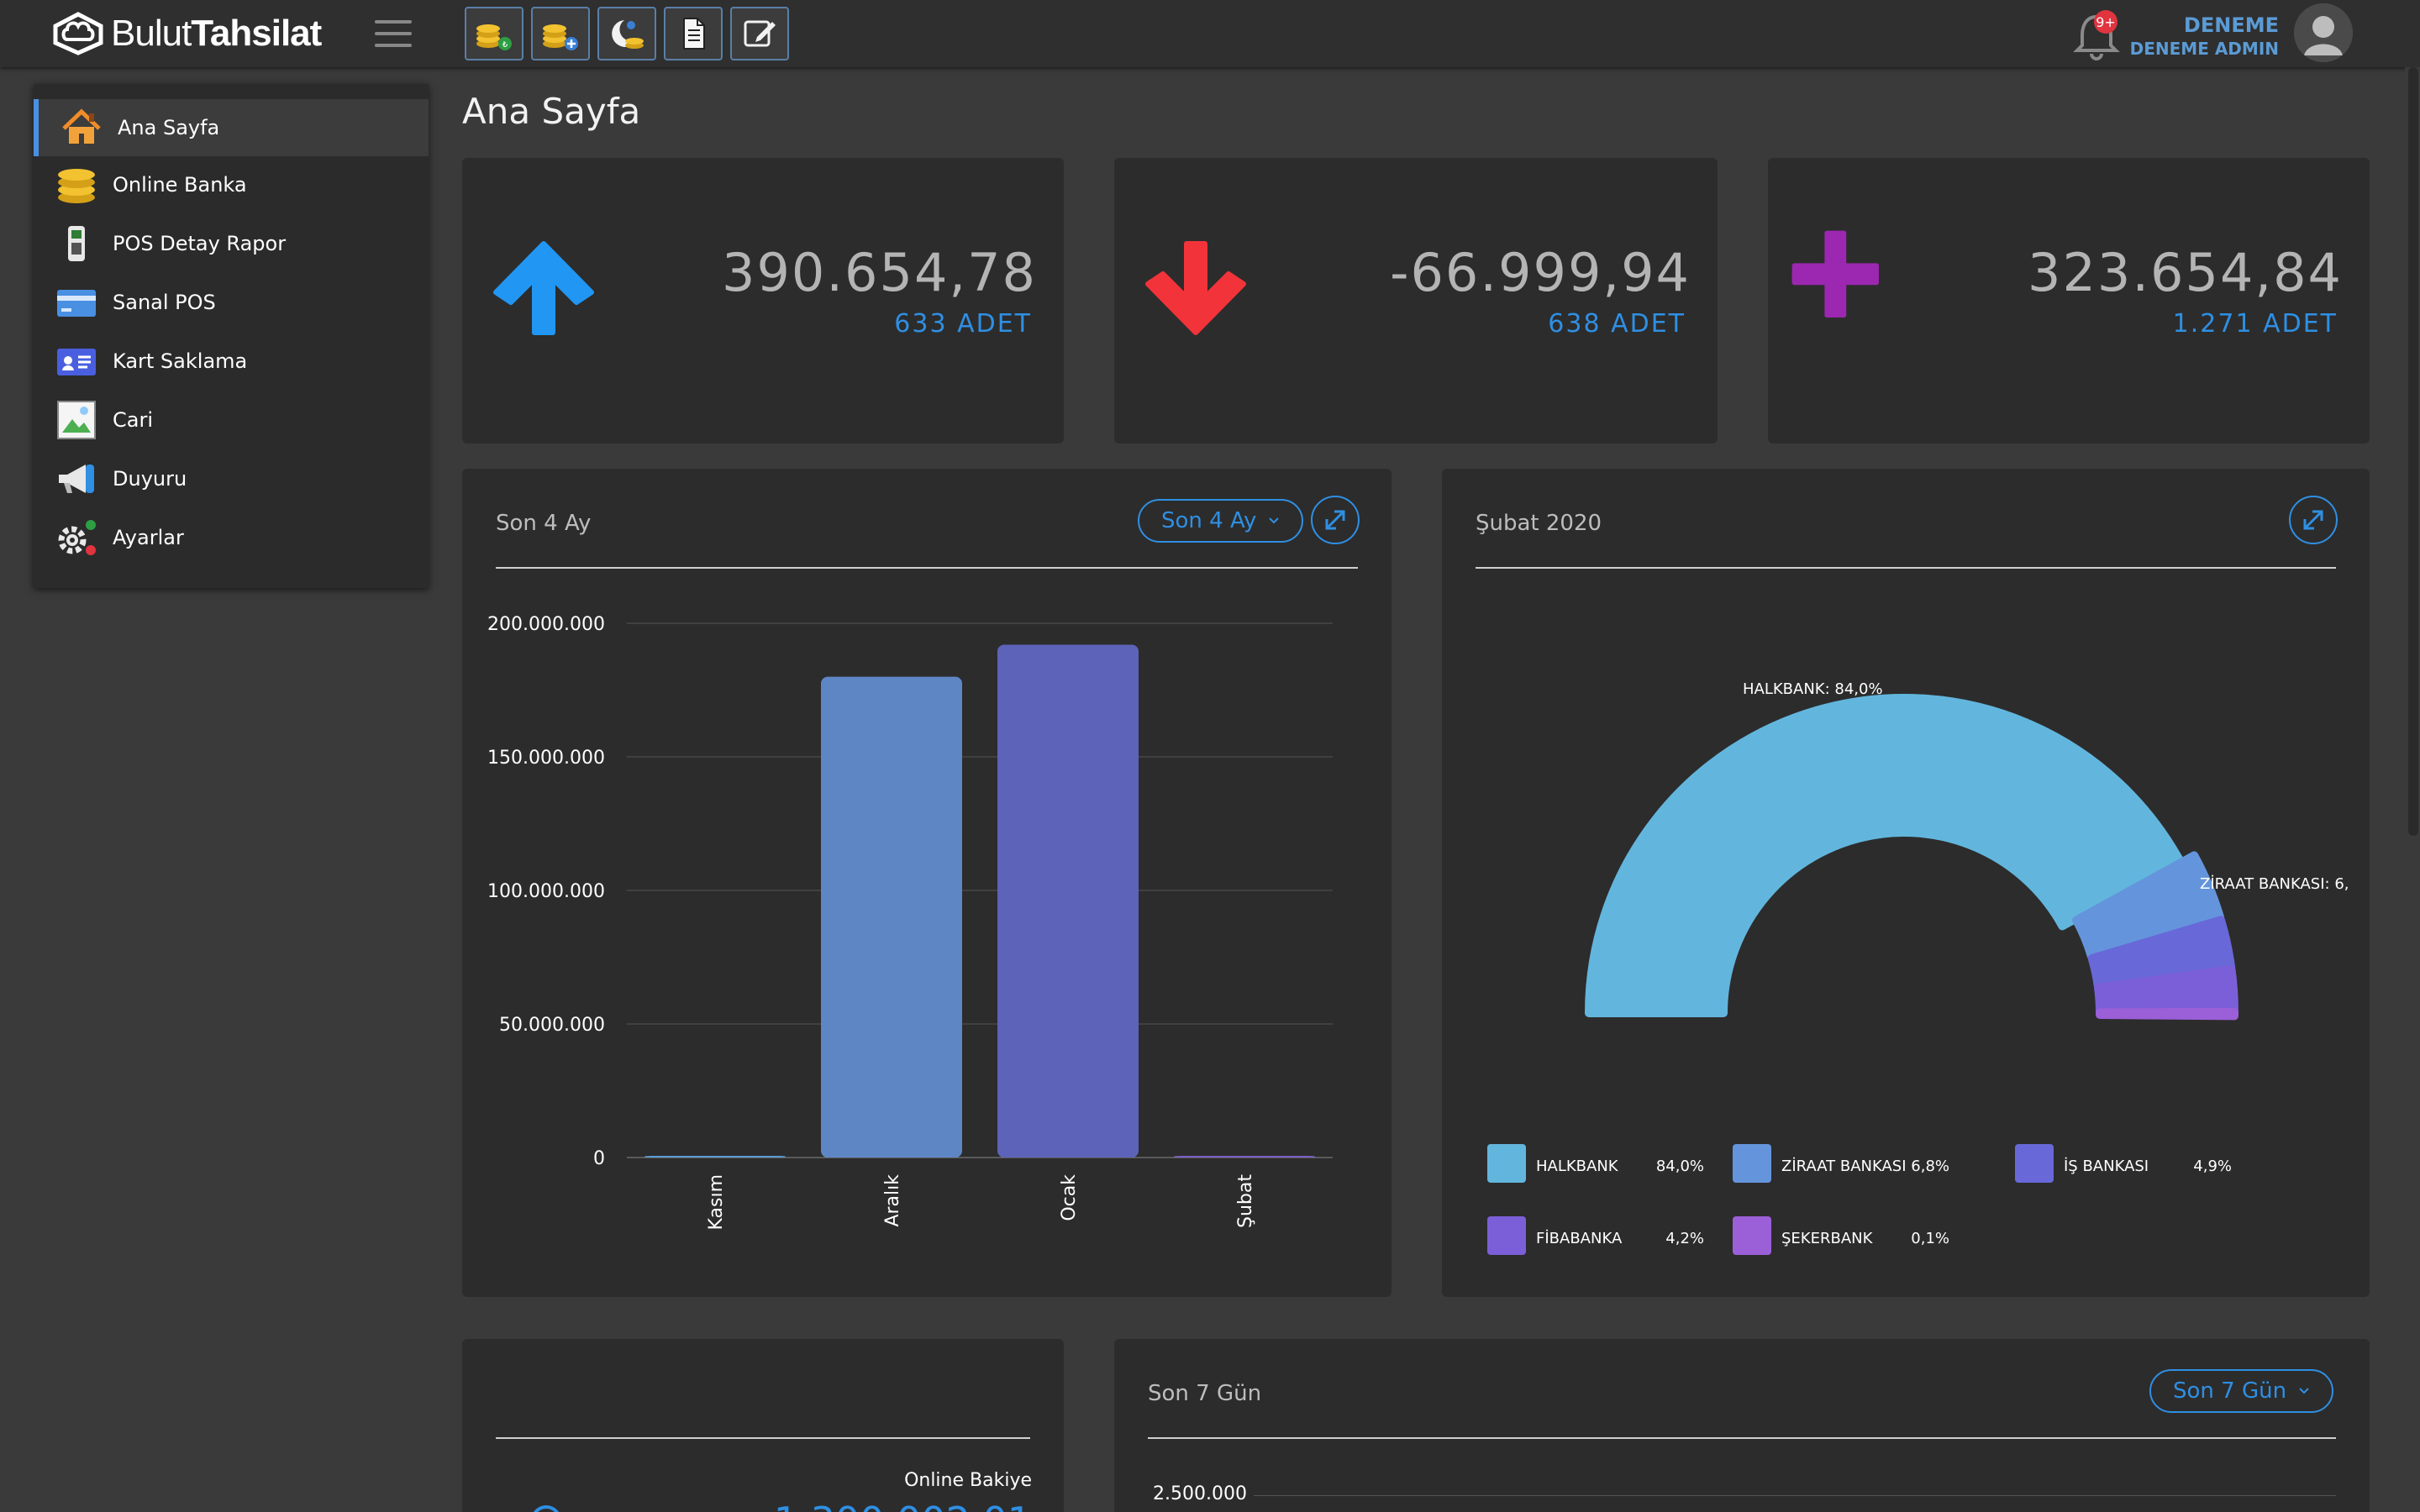  I want to click on user-menu: DENEME DENEME ADMIN, so click(2205, 36).